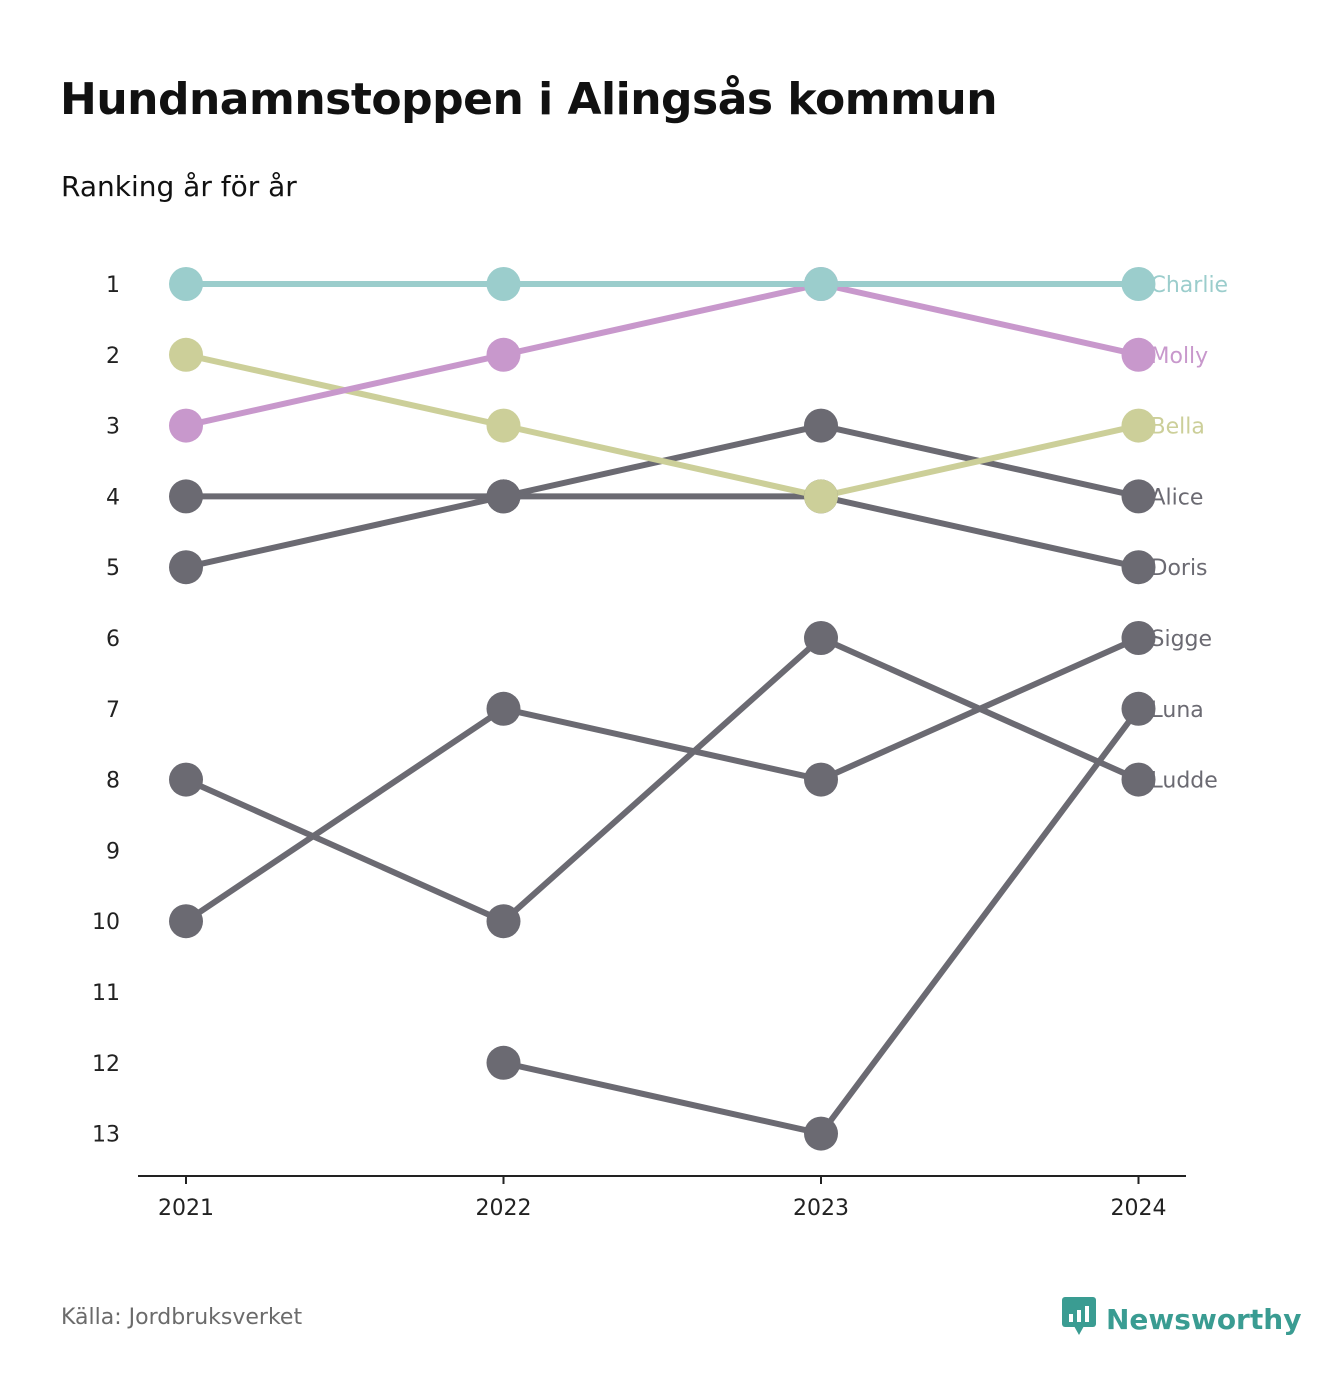 This screenshot has height=1400, width=1333. What do you see at coordinates (1177, 710) in the screenshot?
I see `series-label-luna: Luna` at bounding box center [1177, 710].